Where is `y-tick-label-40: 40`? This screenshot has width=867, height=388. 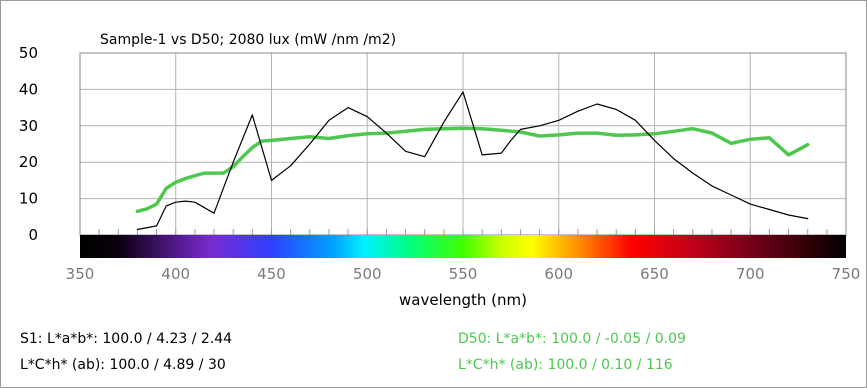
y-tick-label-40: 40 is located at coordinates (28, 89).